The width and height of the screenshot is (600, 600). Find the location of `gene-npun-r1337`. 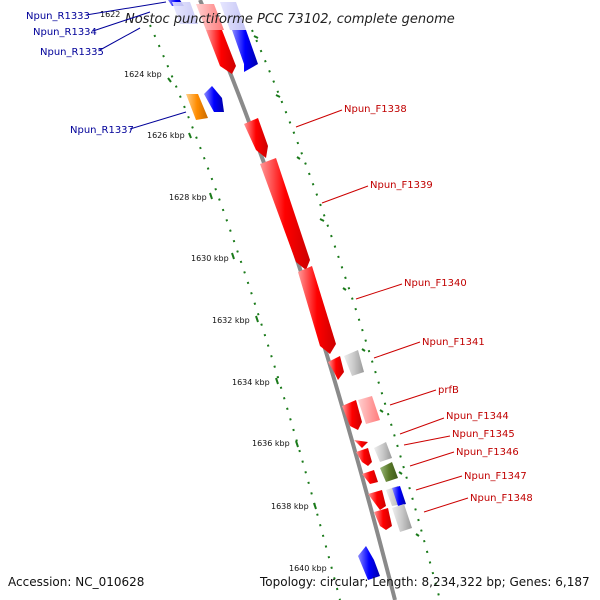

gene-npun-r1337 is located at coordinates (197, 107).